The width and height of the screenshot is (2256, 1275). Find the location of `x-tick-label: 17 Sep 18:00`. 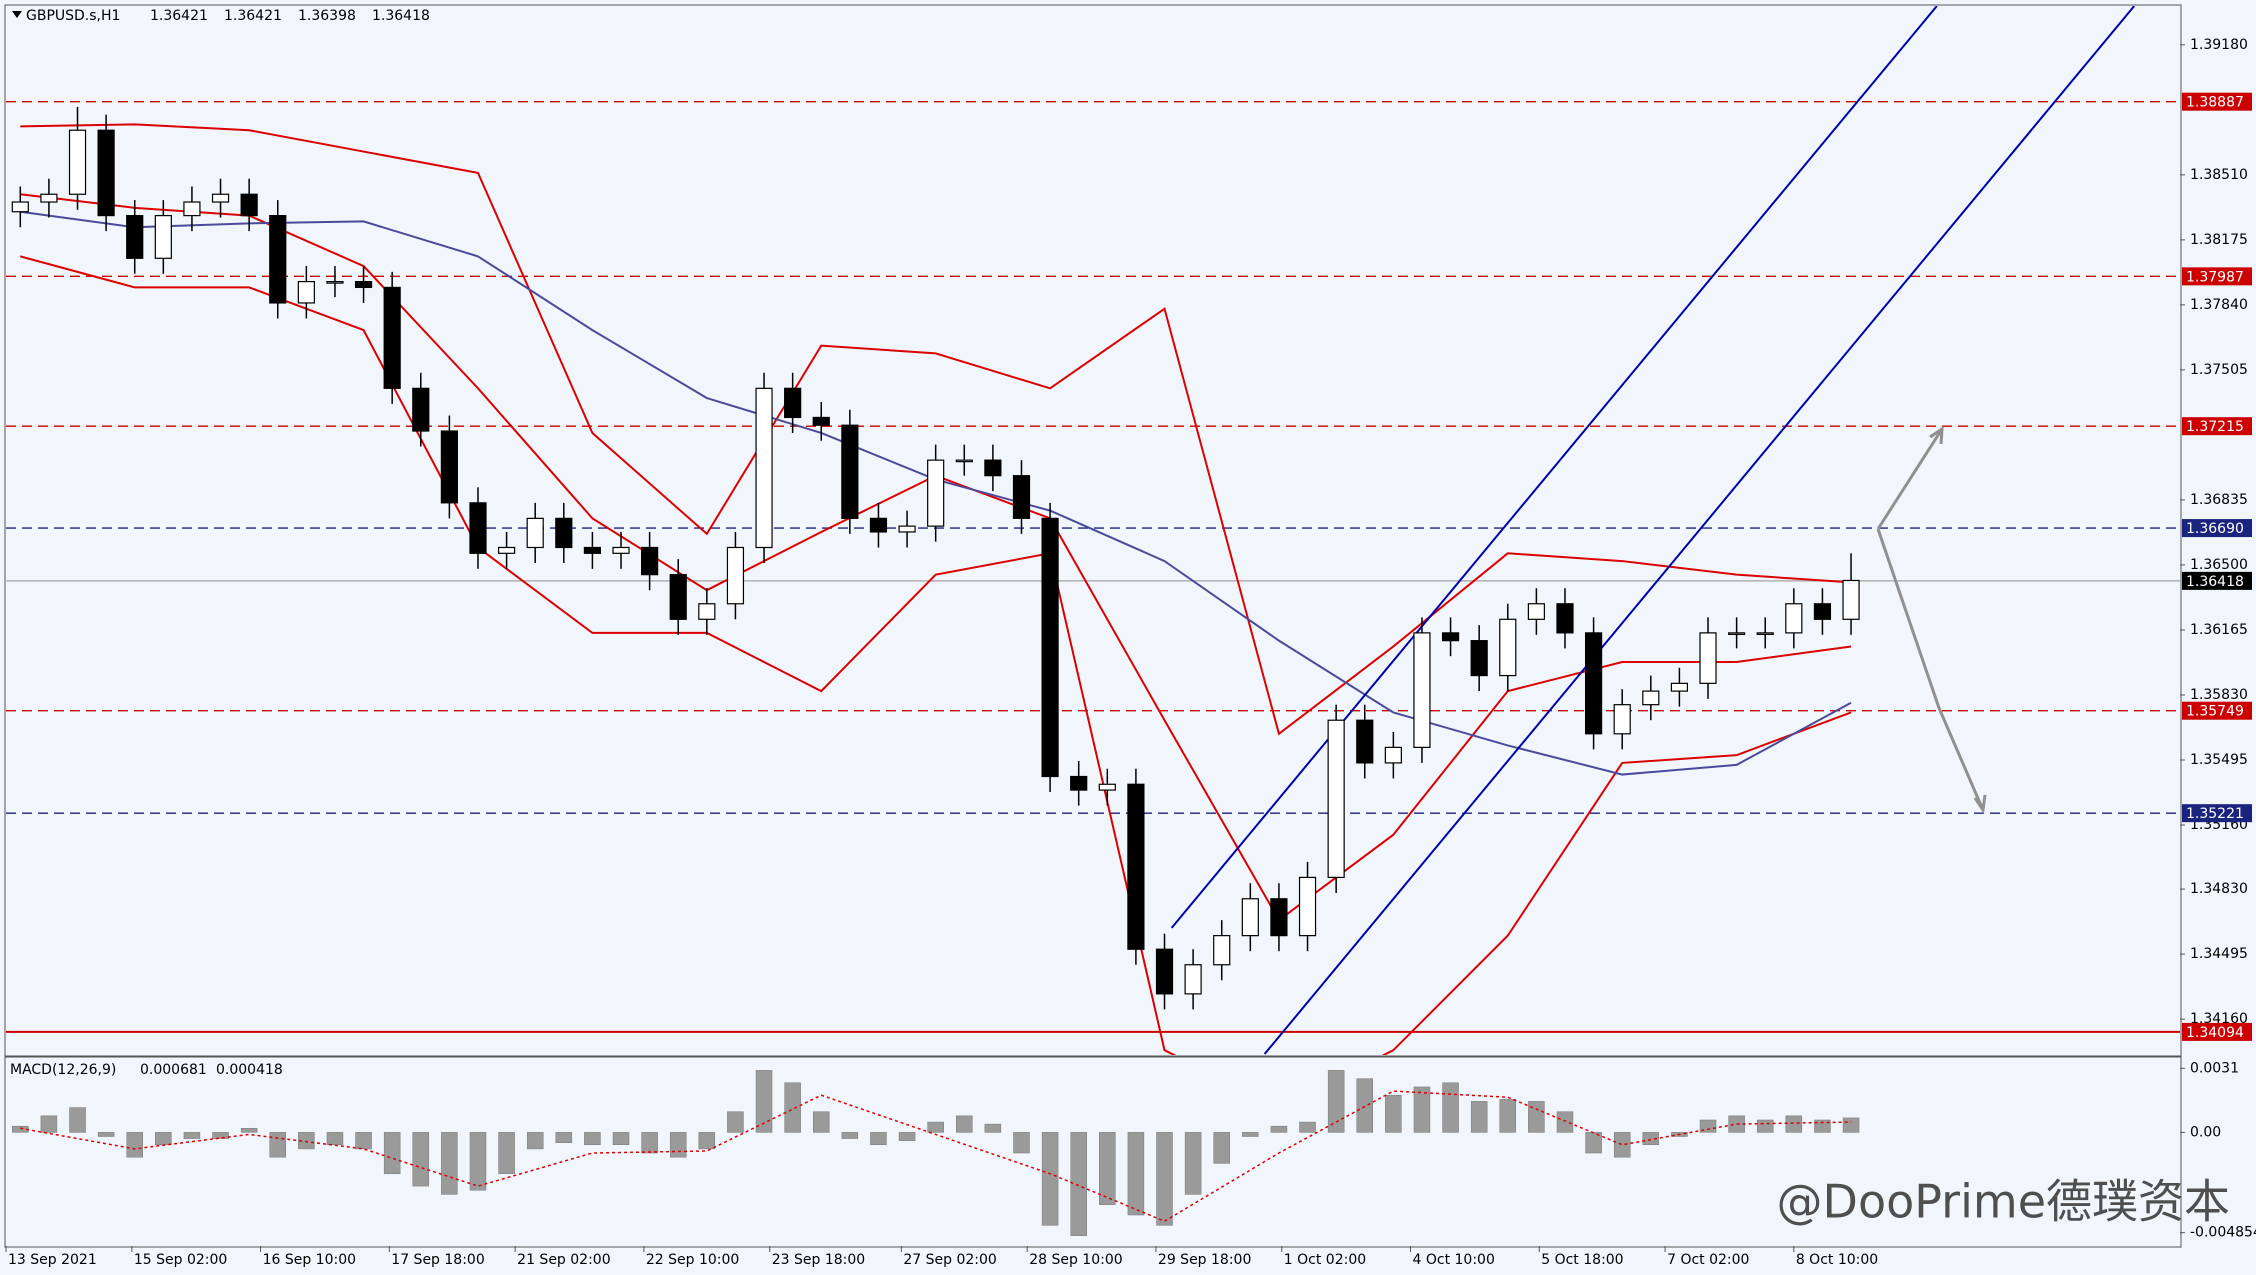

x-tick-label: 17 Sep 18:00 is located at coordinates (437, 1260).